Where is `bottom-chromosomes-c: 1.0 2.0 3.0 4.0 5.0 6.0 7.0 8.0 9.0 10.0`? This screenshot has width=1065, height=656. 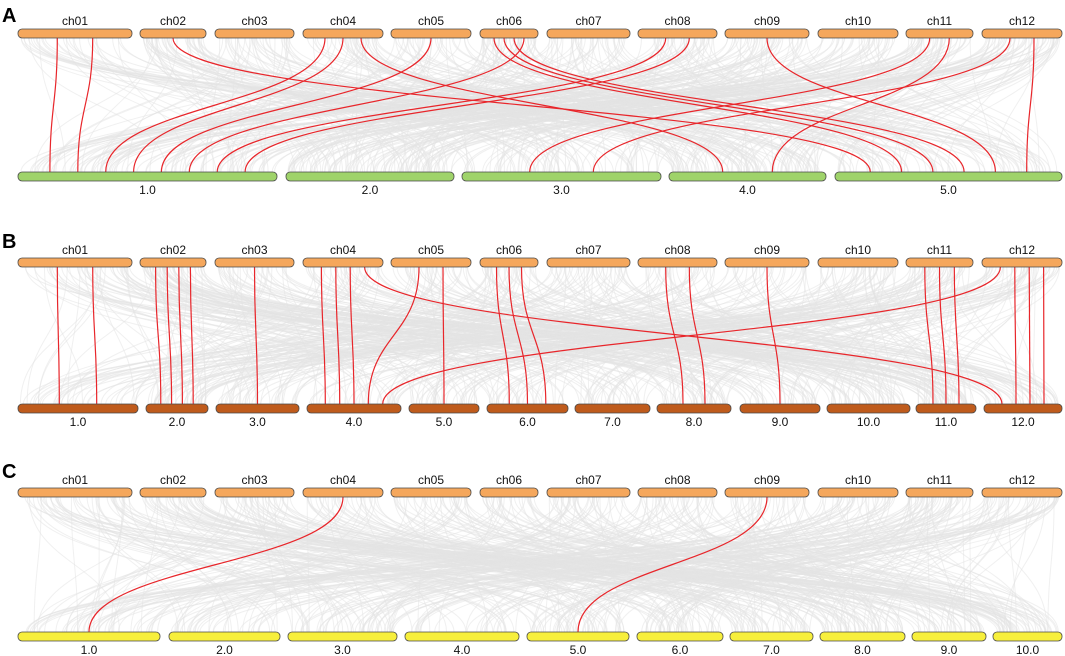 bottom-chromosomes-c: 1.0 2.0 3.0 4.0 5.0 6.0 7.0 8.0 9.0 10.0 is located at coordinates (540, 643).